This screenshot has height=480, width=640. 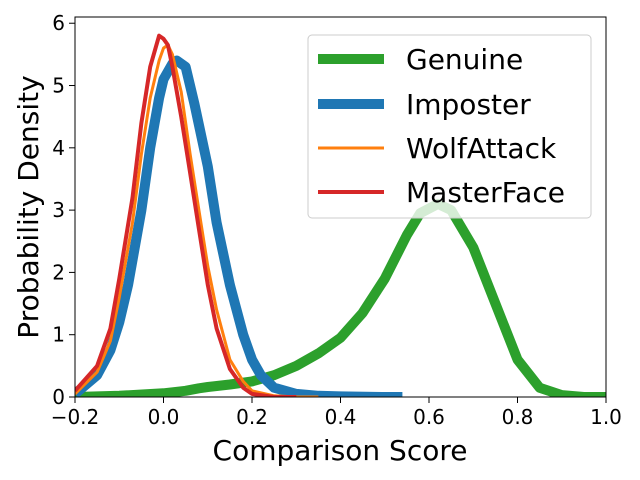 I want to click on y-tick-label: 2, so click(x=58, y=272).